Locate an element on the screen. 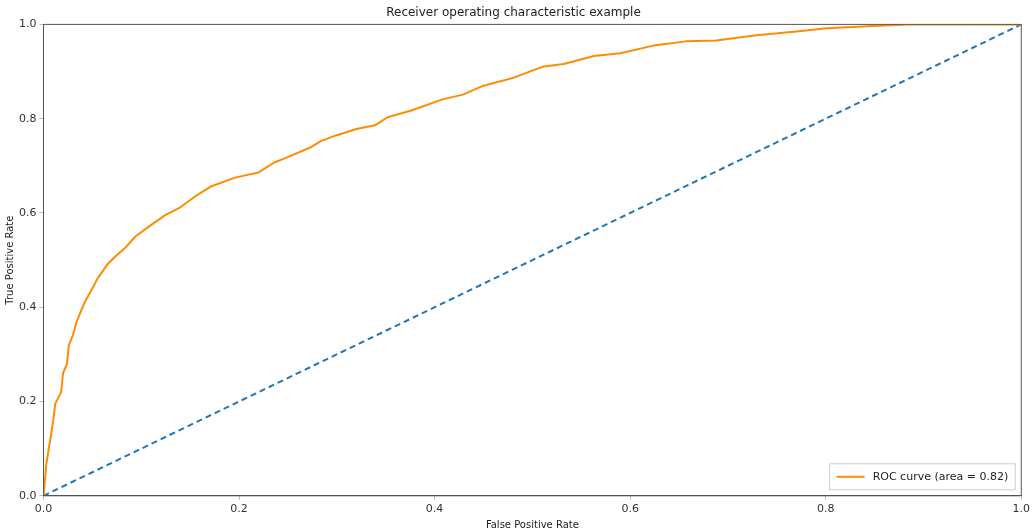 This screenshot has height=531, width=1033. y-tick-label: 0.2 is located at coordinates (27, 401).